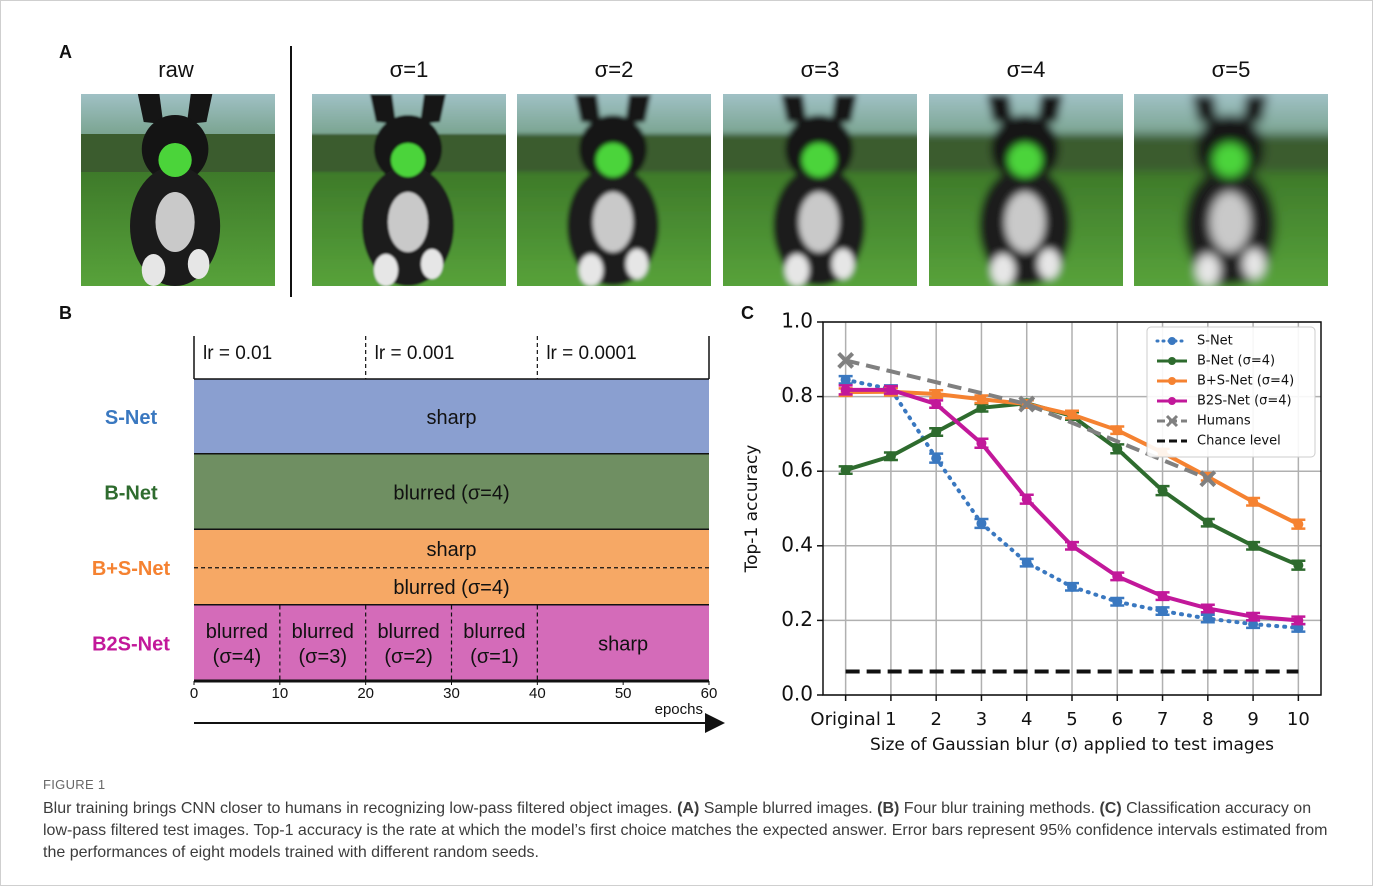  I want to click on y-tick-label: 1.0, so click(797, 321).